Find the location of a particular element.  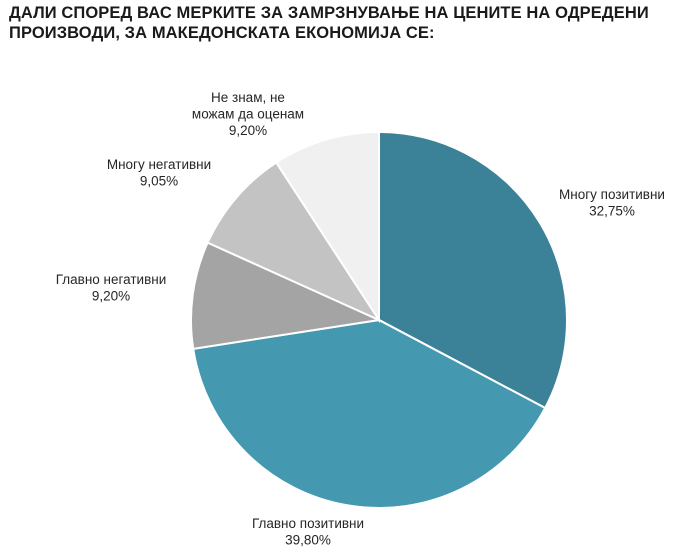

slice-category-label: Главно позитивни is located at coordinates (308, 523).